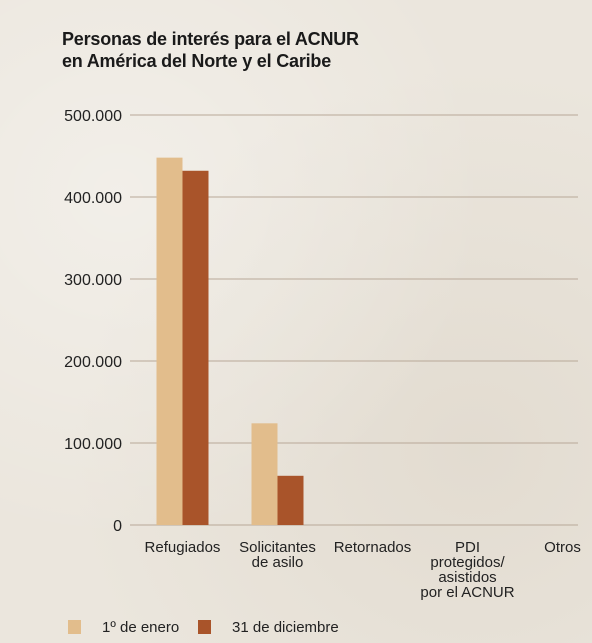  What do you see at coordinates (210, 39) in the screenshot?
I see `chart-title-line-1: Personas de interés para el ACNUR` at bounding box center [210, 39].